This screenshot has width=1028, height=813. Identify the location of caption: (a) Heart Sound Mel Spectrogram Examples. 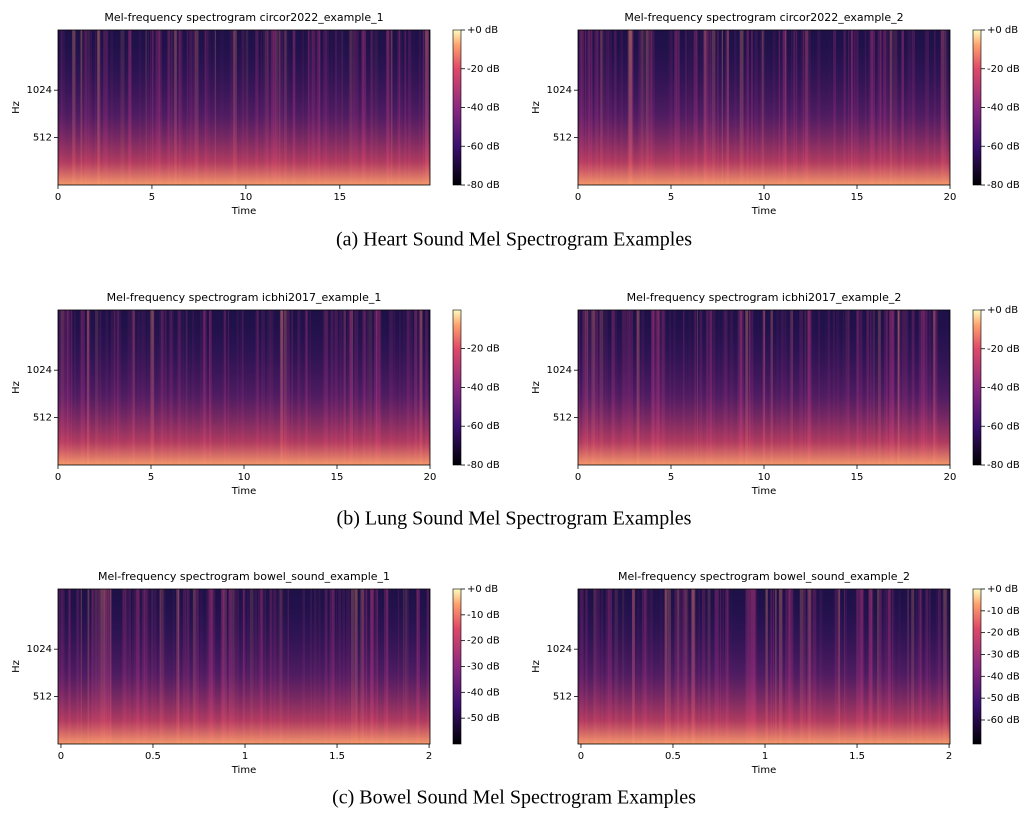
(514, 240).